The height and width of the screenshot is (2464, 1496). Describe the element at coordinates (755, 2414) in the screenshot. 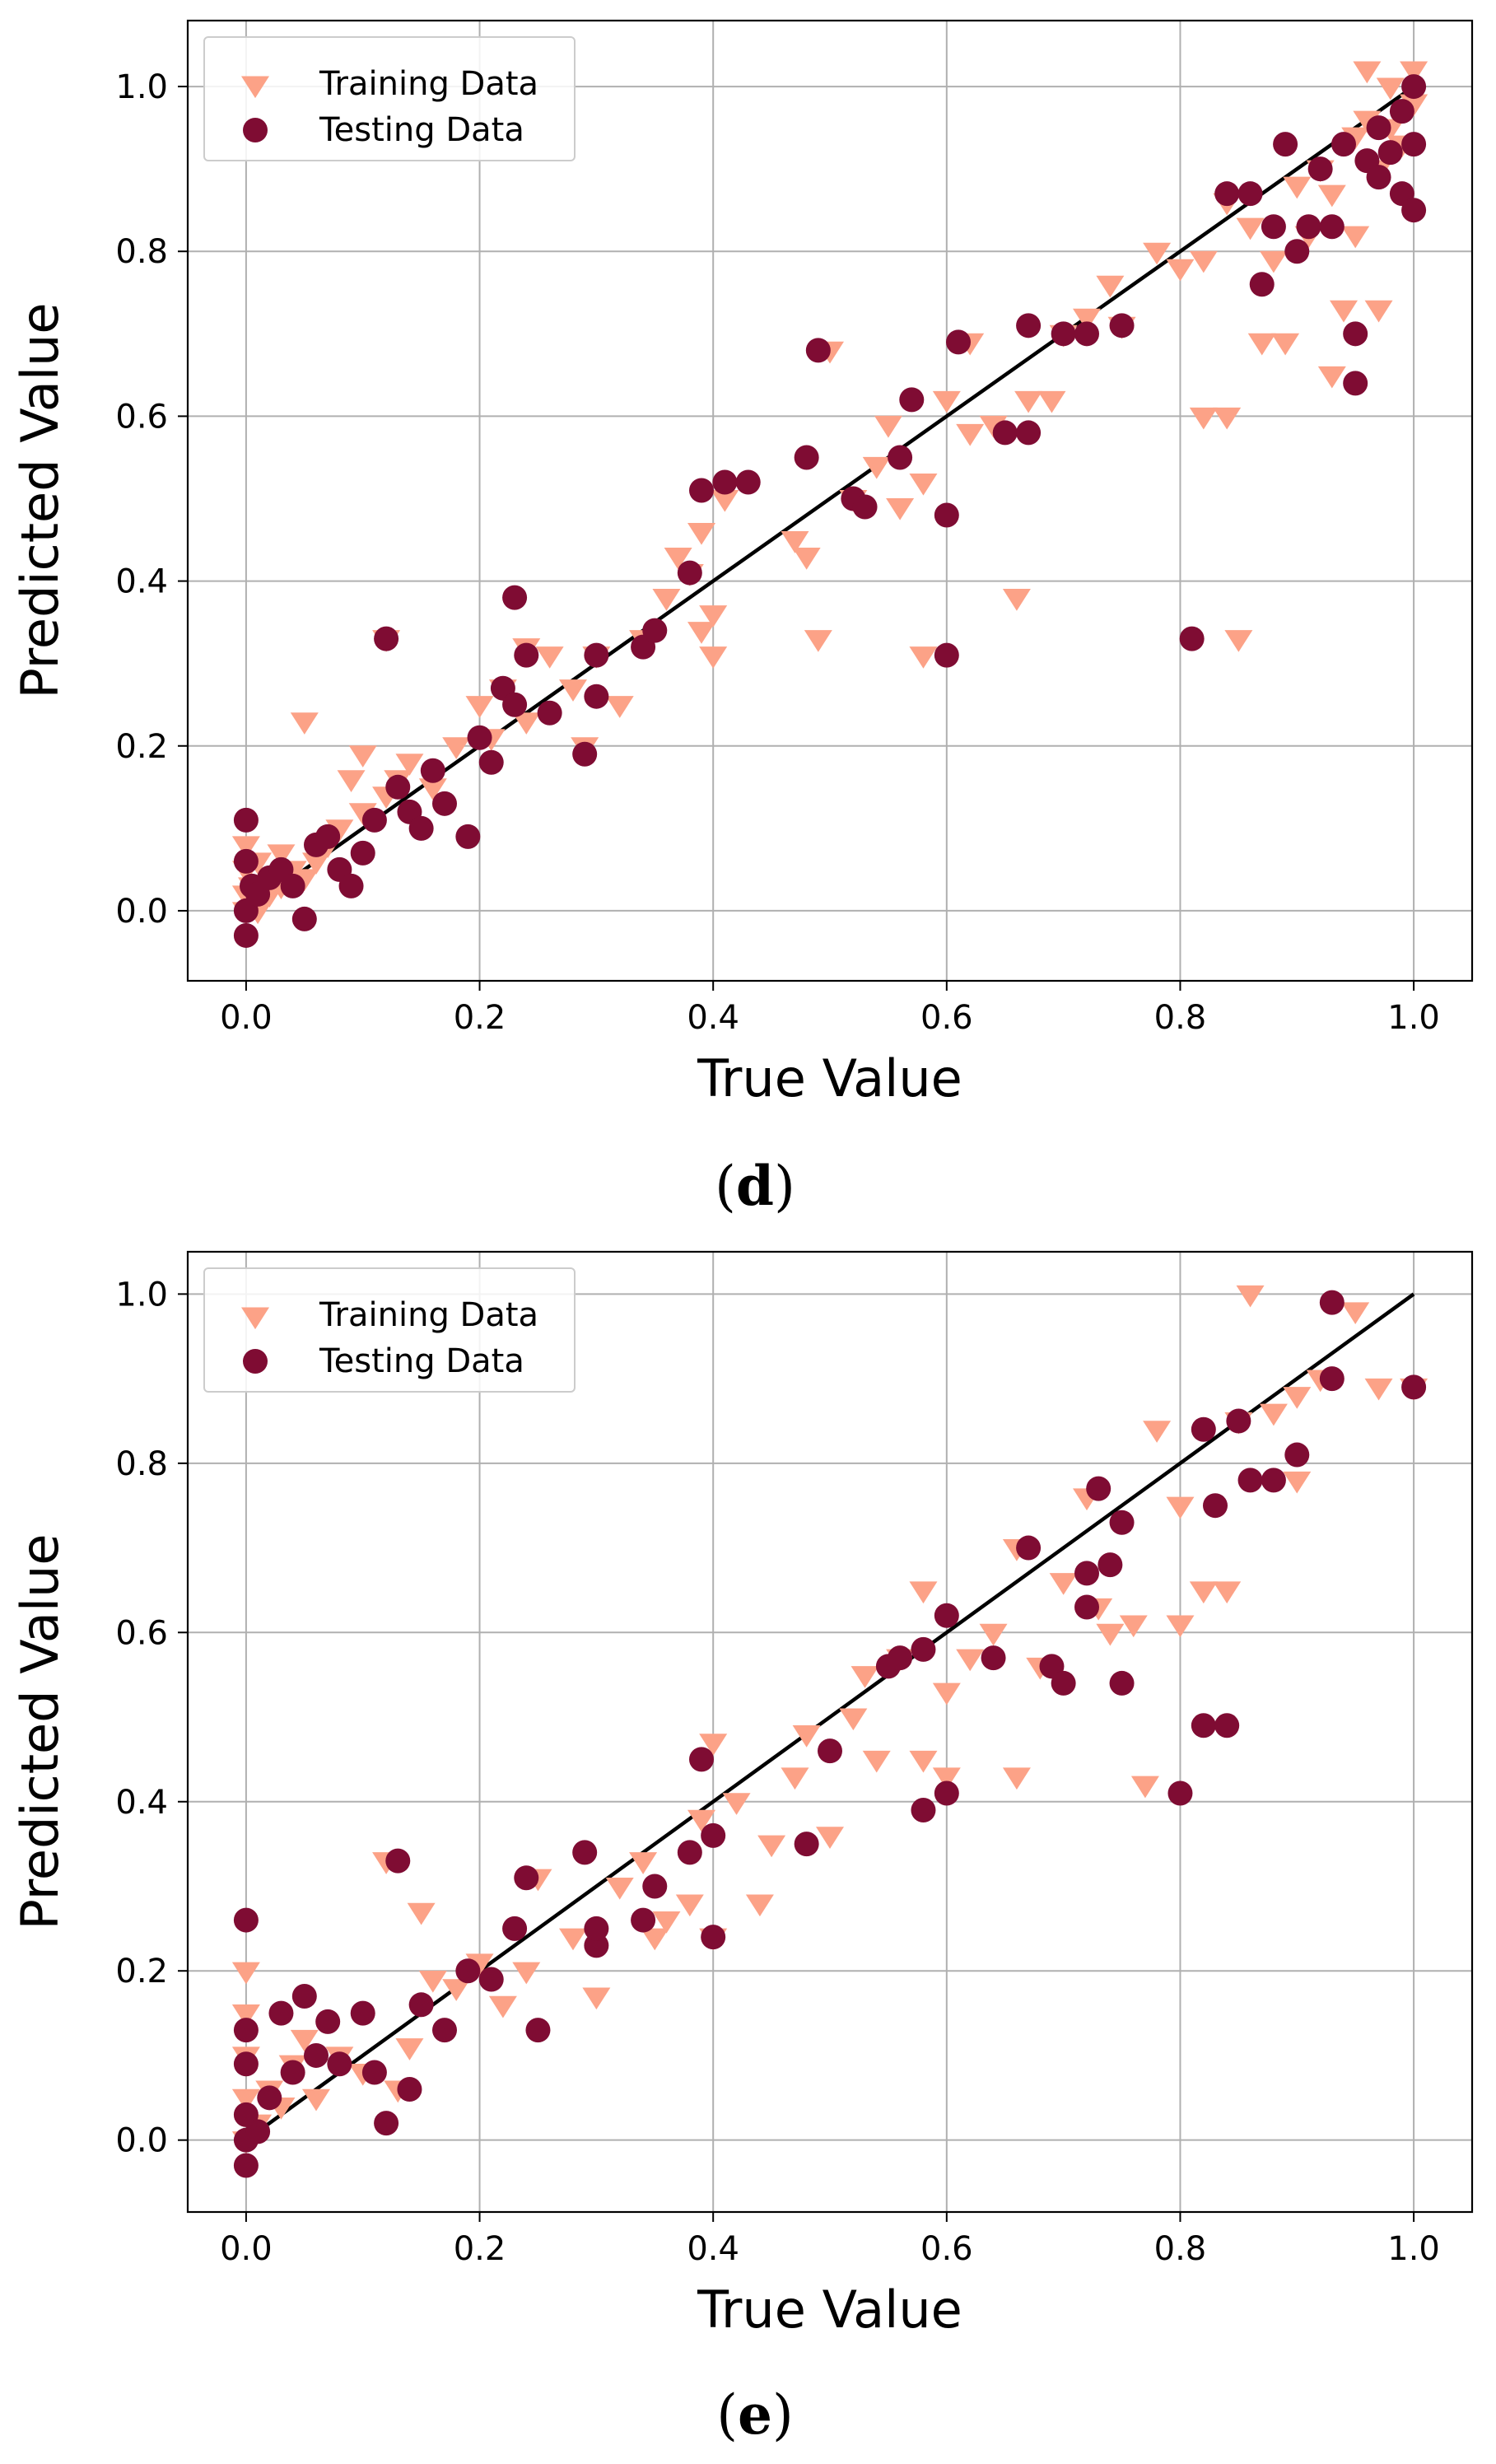

I see `caption-e: (e)` at that location.